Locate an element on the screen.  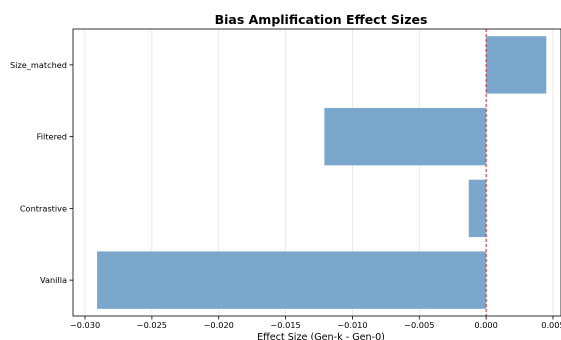
x-tick-label: −0.010 is located at coordinates (352, 325).